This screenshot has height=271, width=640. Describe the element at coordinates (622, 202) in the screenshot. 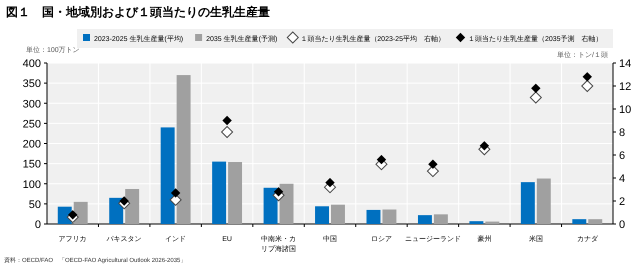

I see `y2-tick-label: 2` at that location.